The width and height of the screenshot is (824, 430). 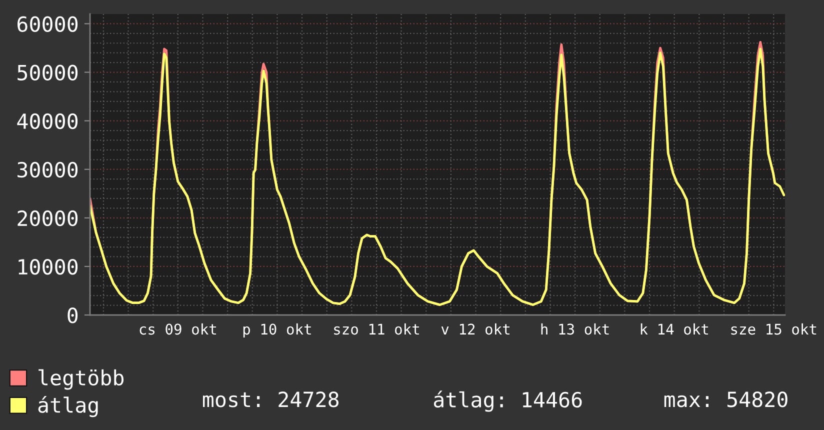 What do you see at coordinates (270, 400) in the screenshot?
I see `text: most: 24728` at bounding box center [270, 400].